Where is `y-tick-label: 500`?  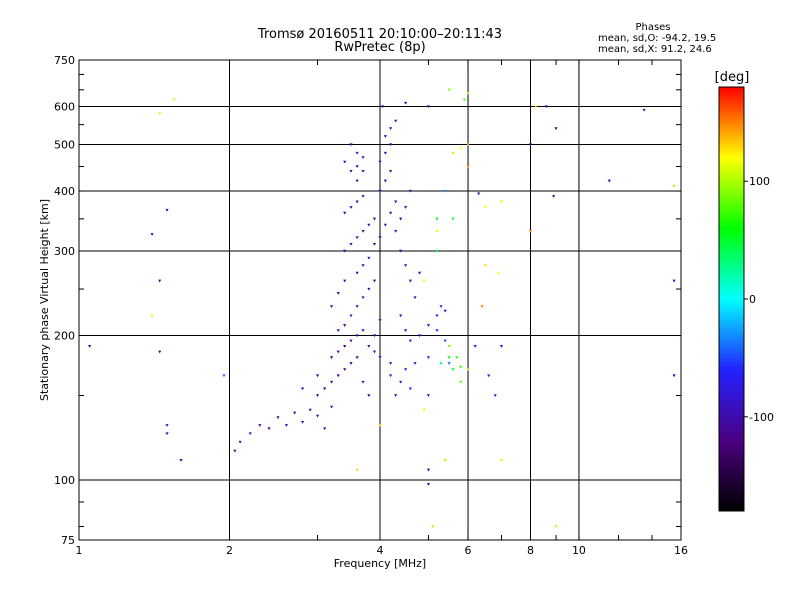
y-tick-label: 500 is located at coordinates (64, 145).